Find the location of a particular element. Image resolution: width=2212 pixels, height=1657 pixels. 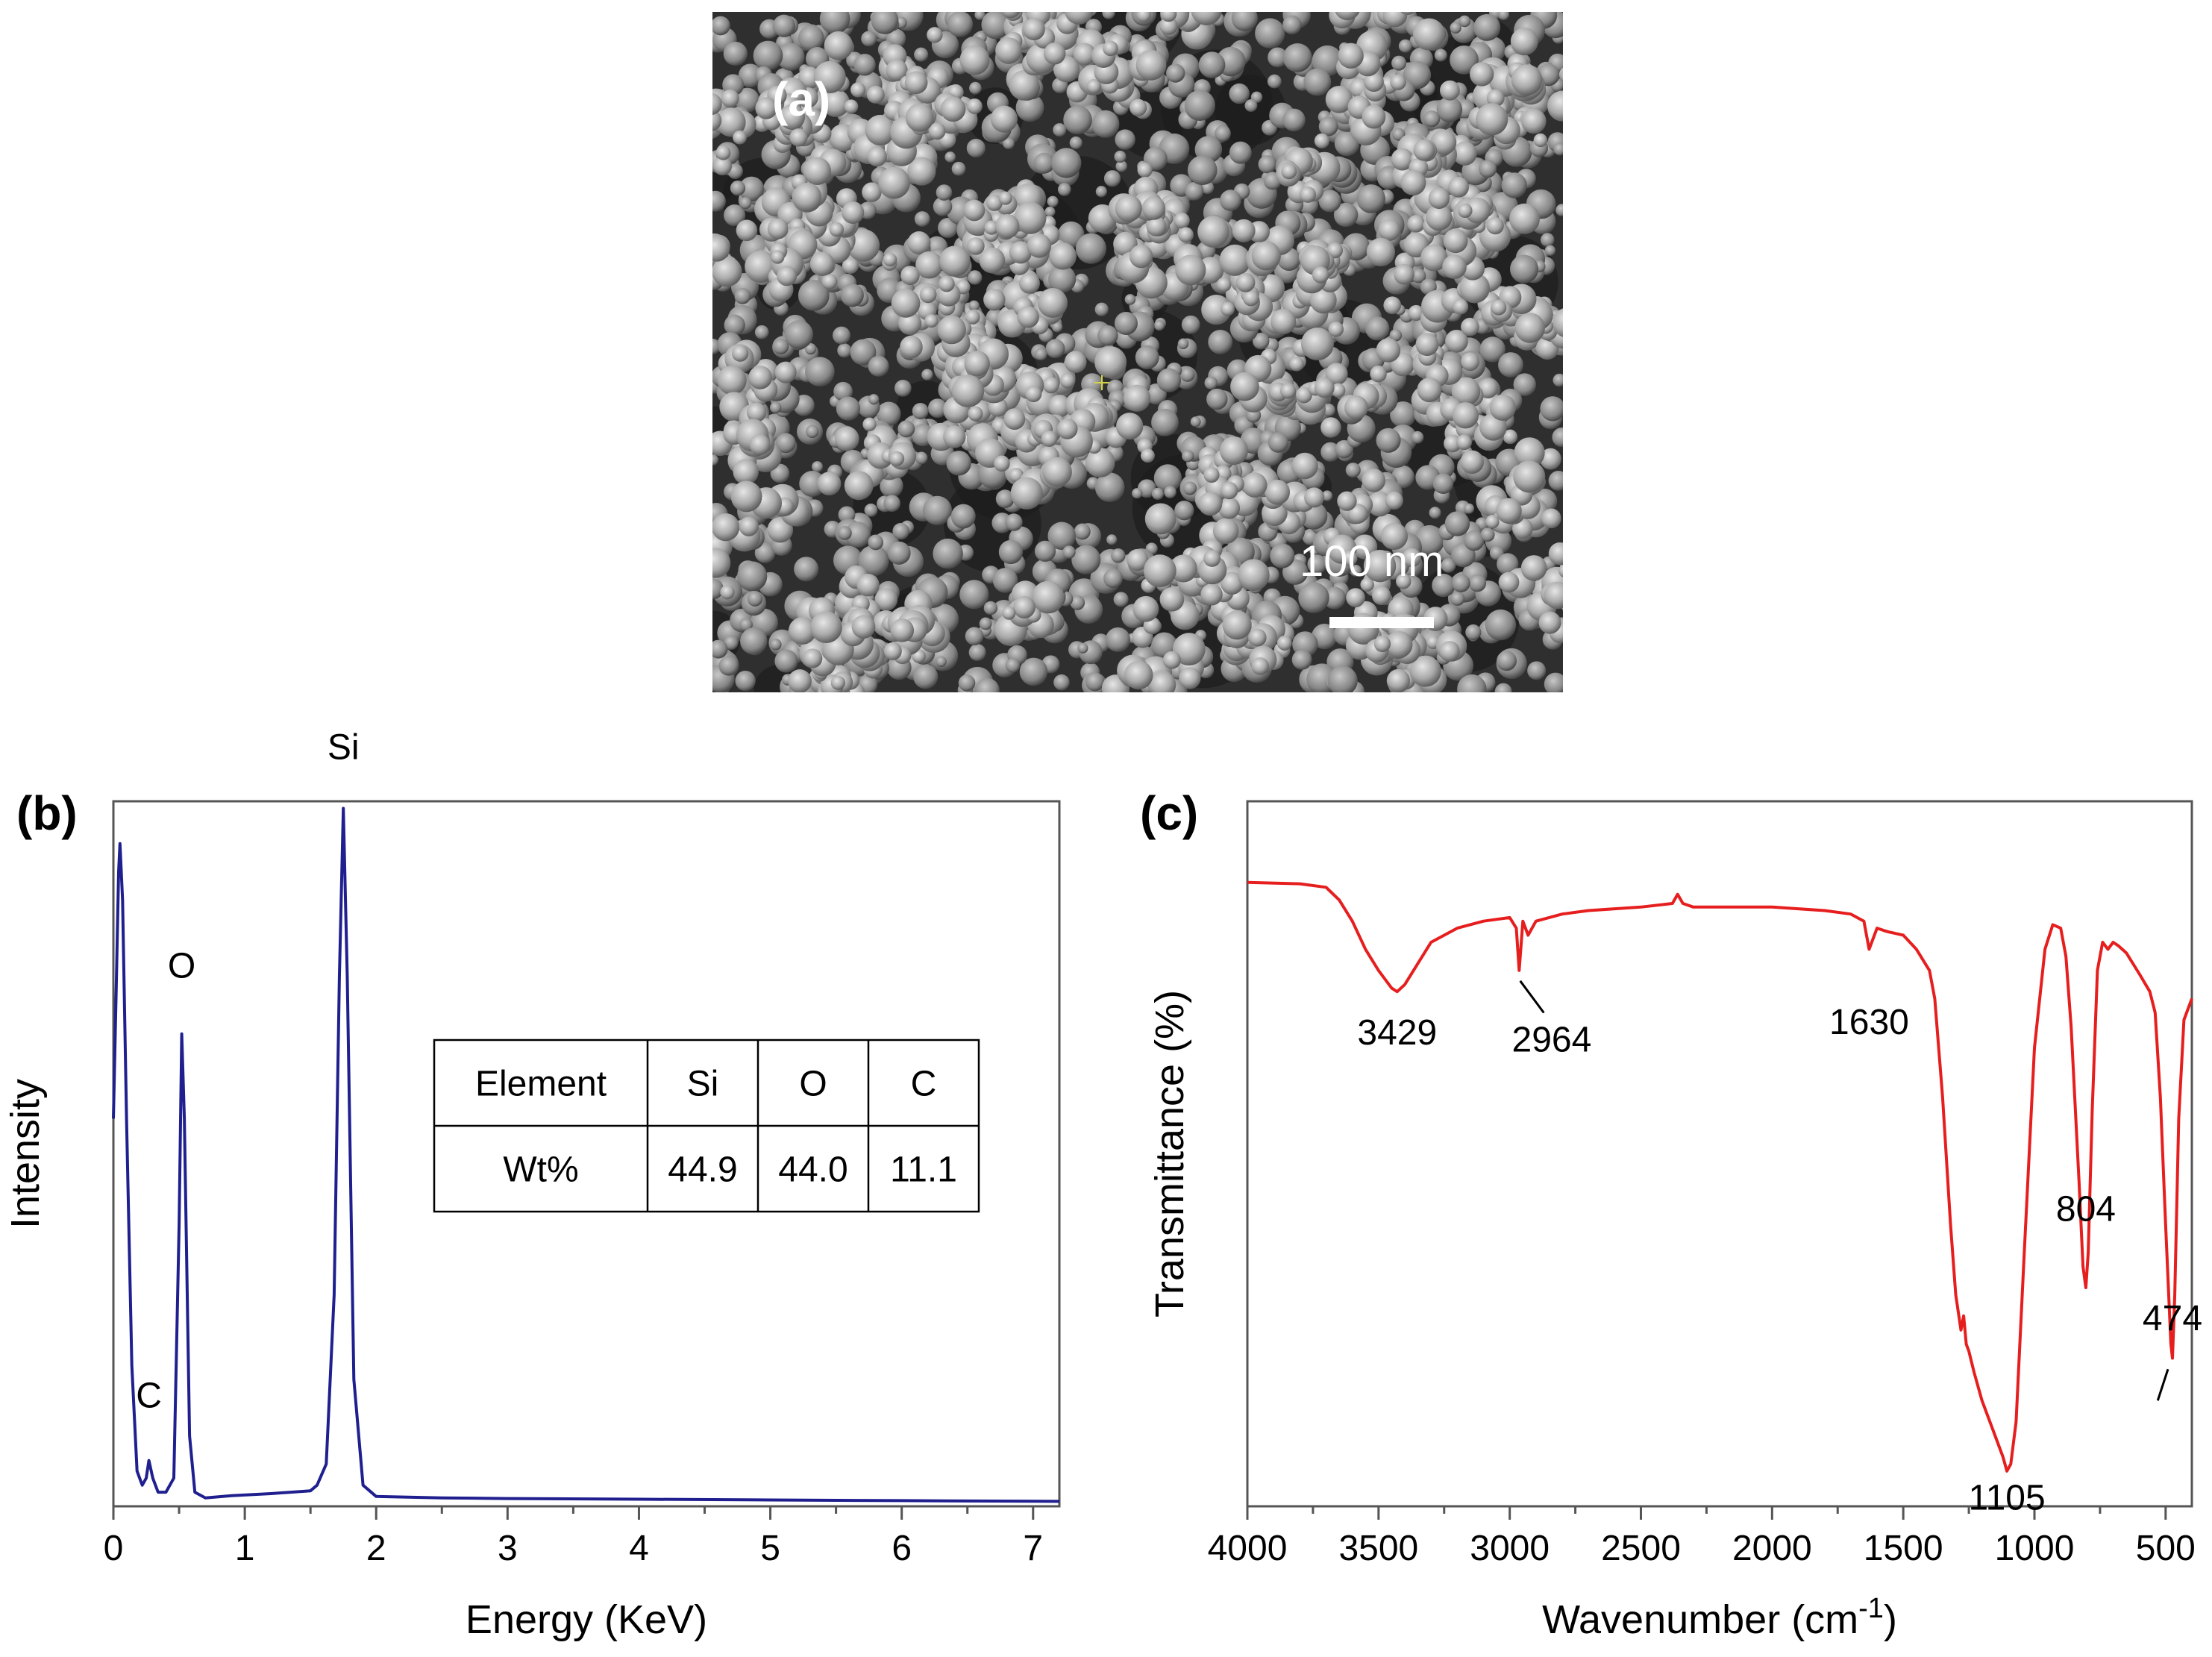

x-tick-label: 0 is located at coordinates (114, 1548).